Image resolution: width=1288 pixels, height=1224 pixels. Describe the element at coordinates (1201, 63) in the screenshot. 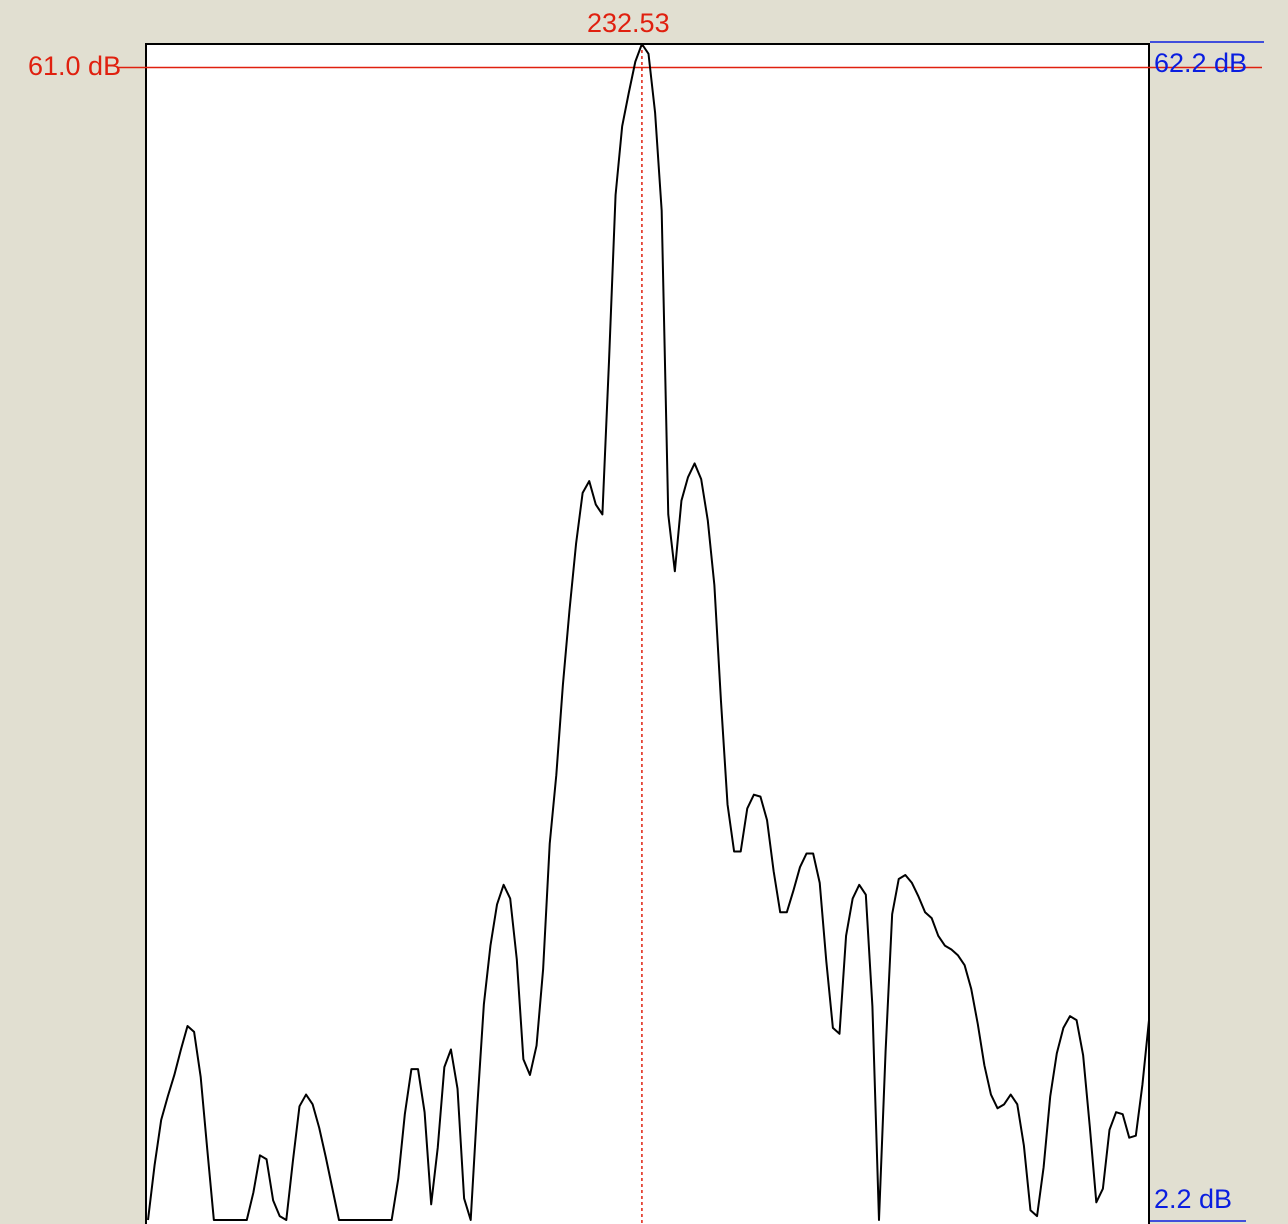

I see `right-axis-top-label: 62.2 dB` at that location.